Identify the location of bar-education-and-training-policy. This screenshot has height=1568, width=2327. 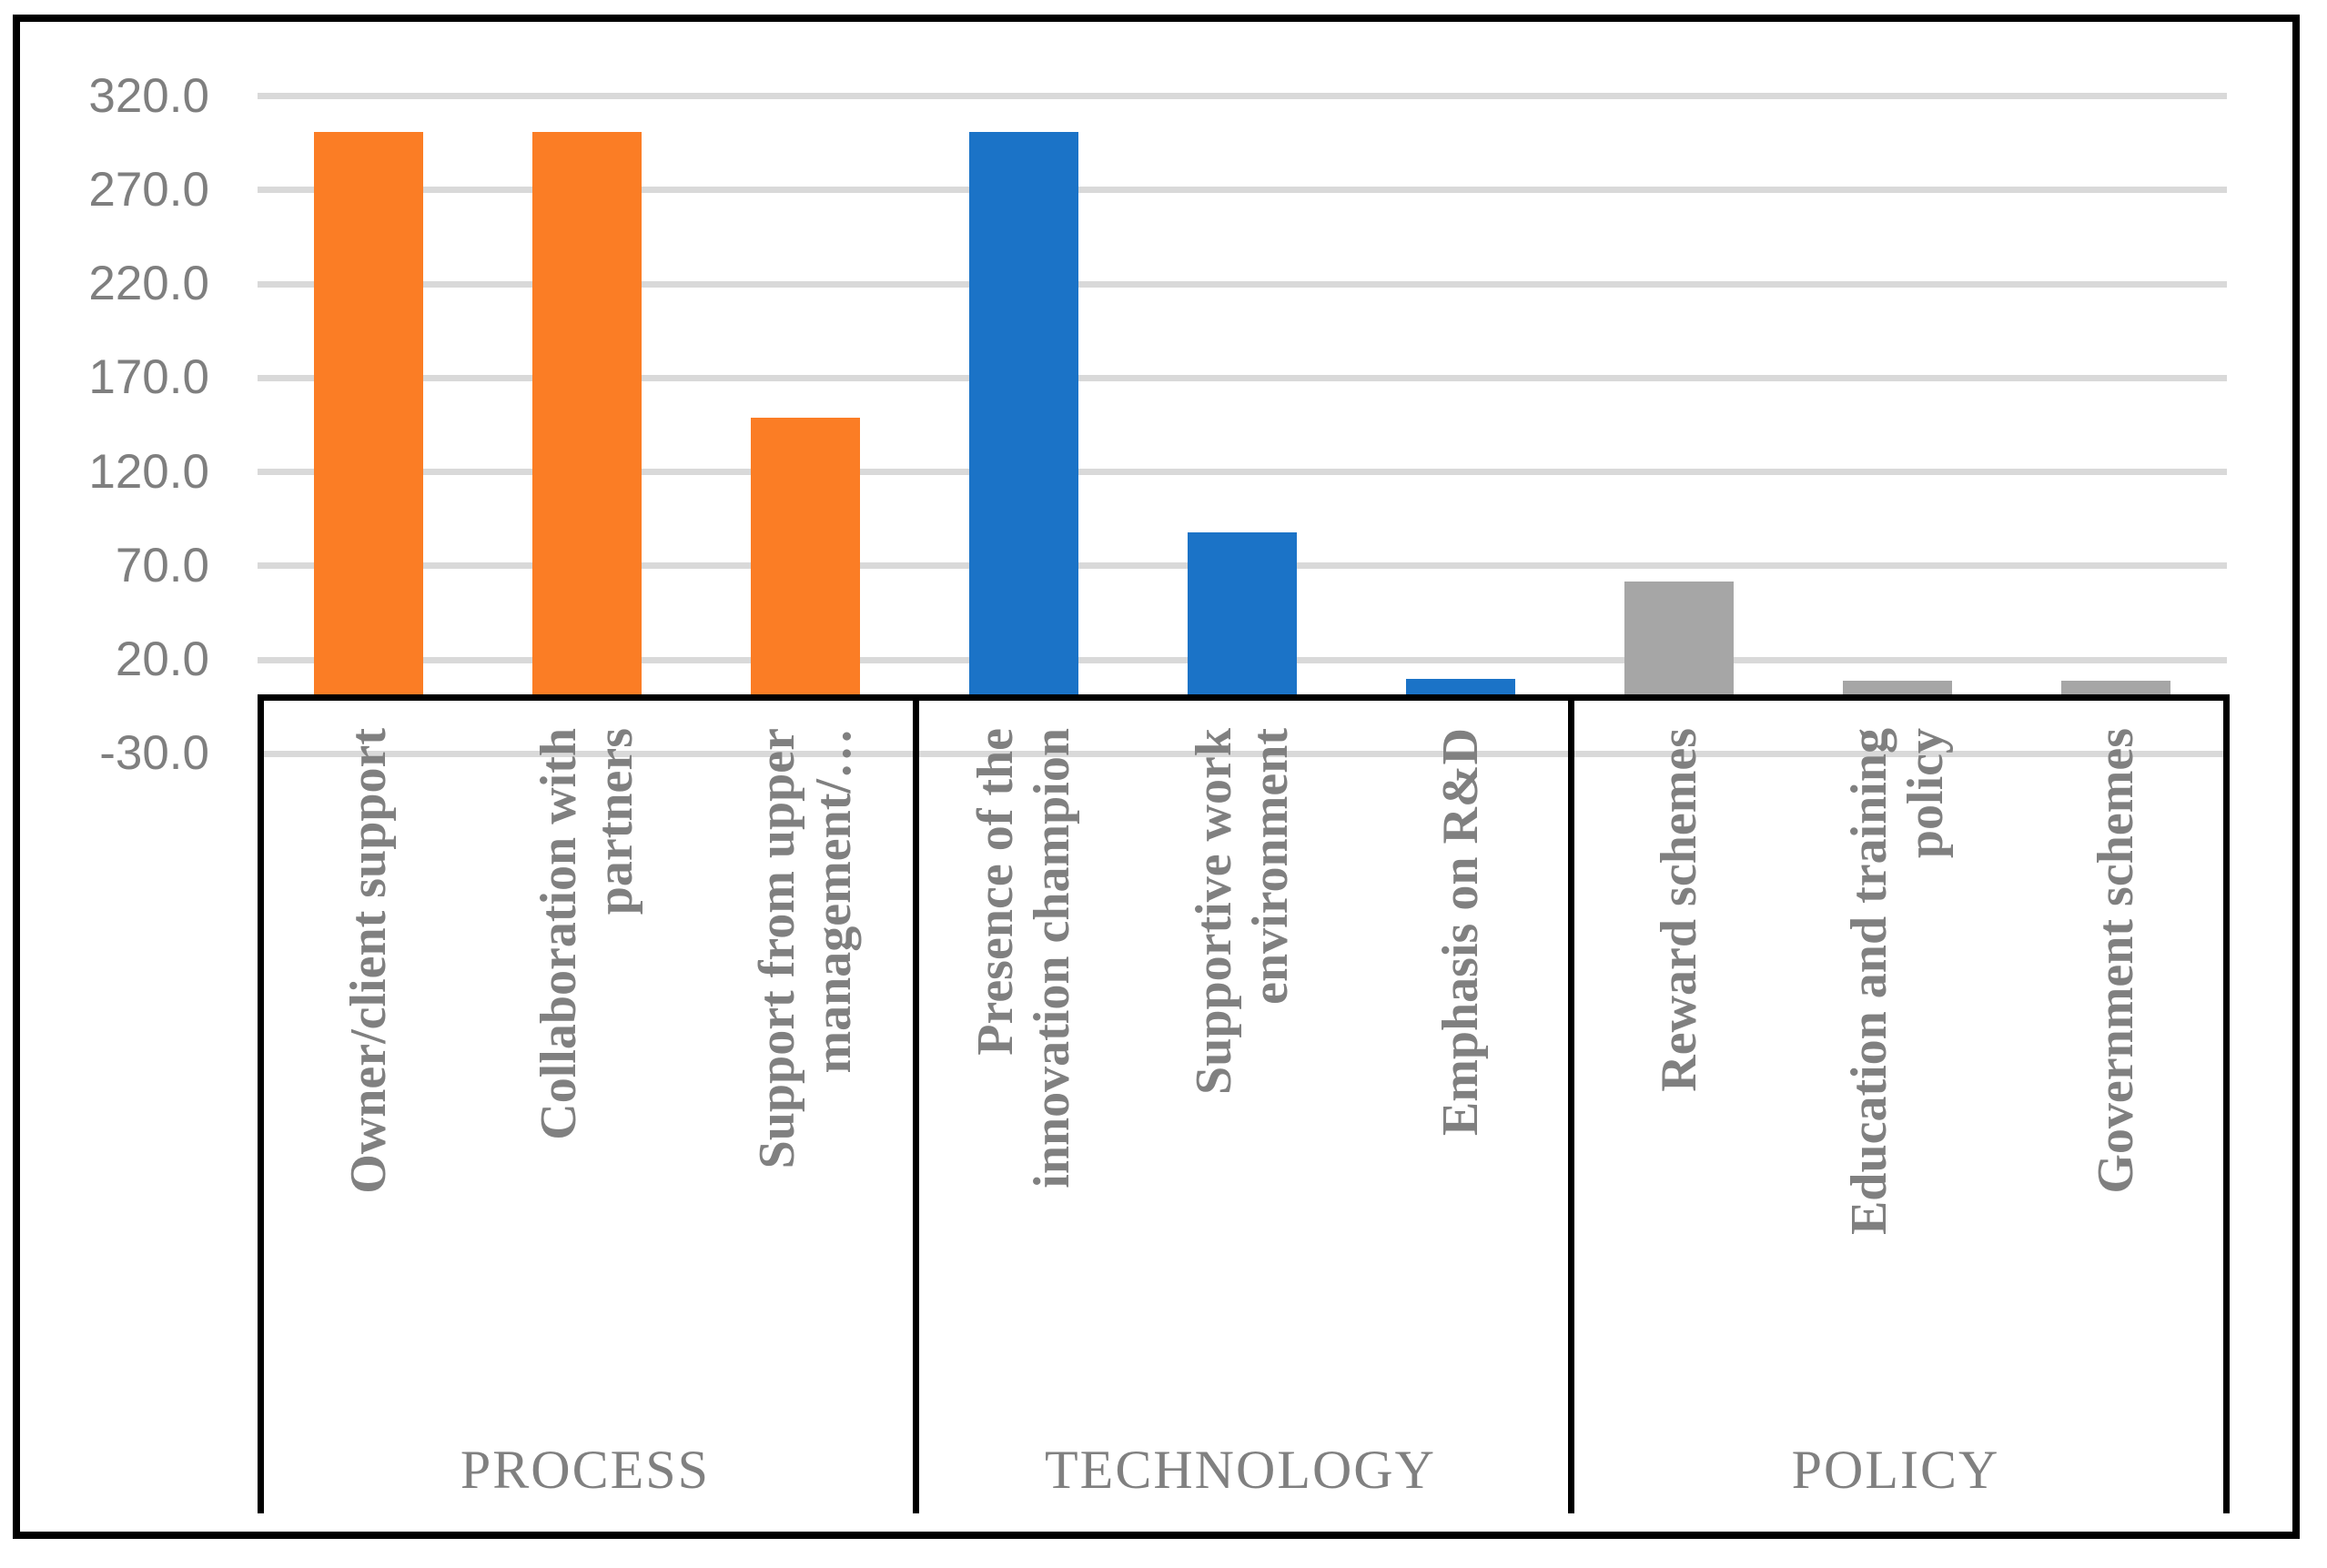
(1897, 689).